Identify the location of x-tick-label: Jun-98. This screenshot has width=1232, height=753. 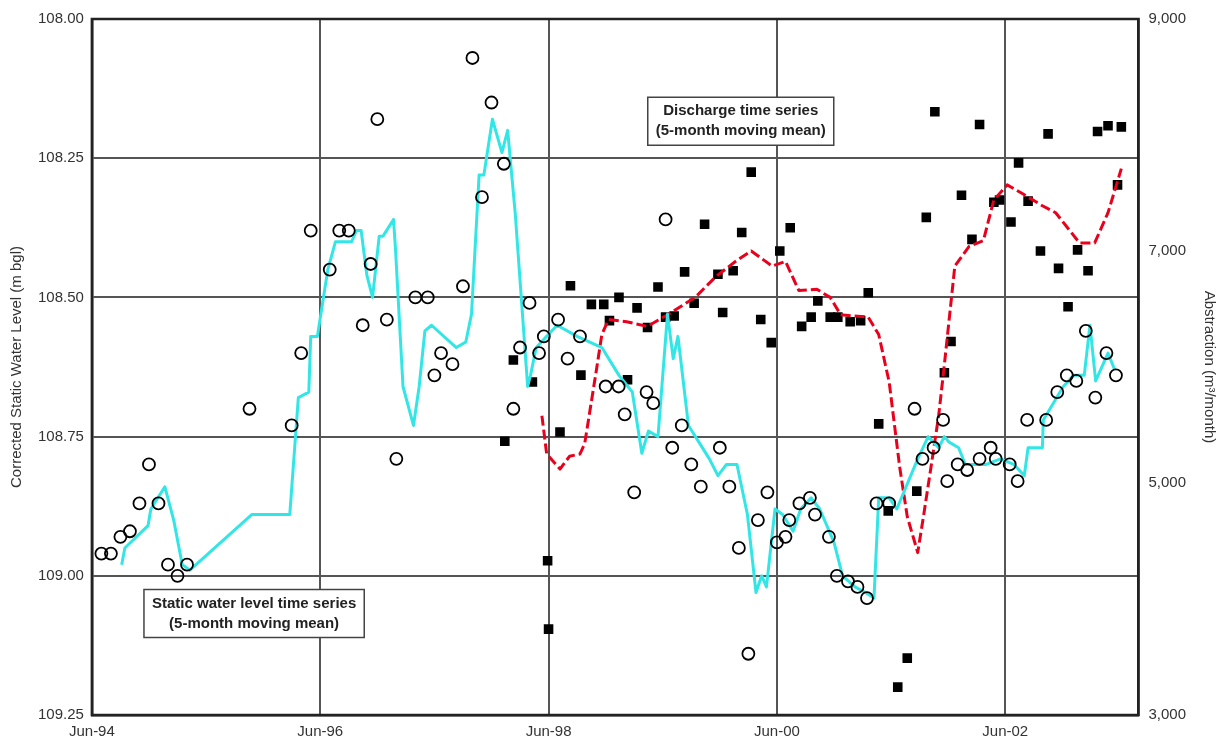
(548, 731).